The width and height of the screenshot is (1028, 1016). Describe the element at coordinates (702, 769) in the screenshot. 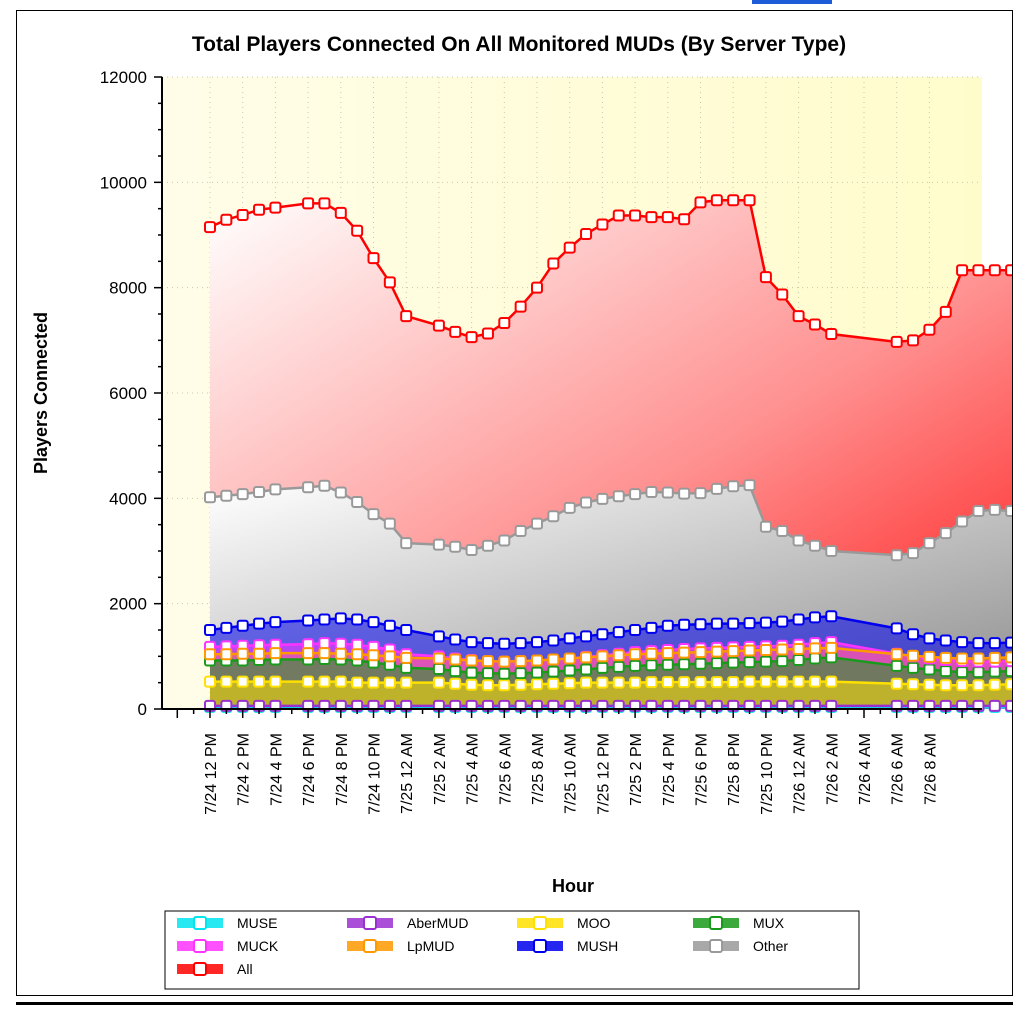

I see `x-tick-label: 7/25 6 PM` at that location.